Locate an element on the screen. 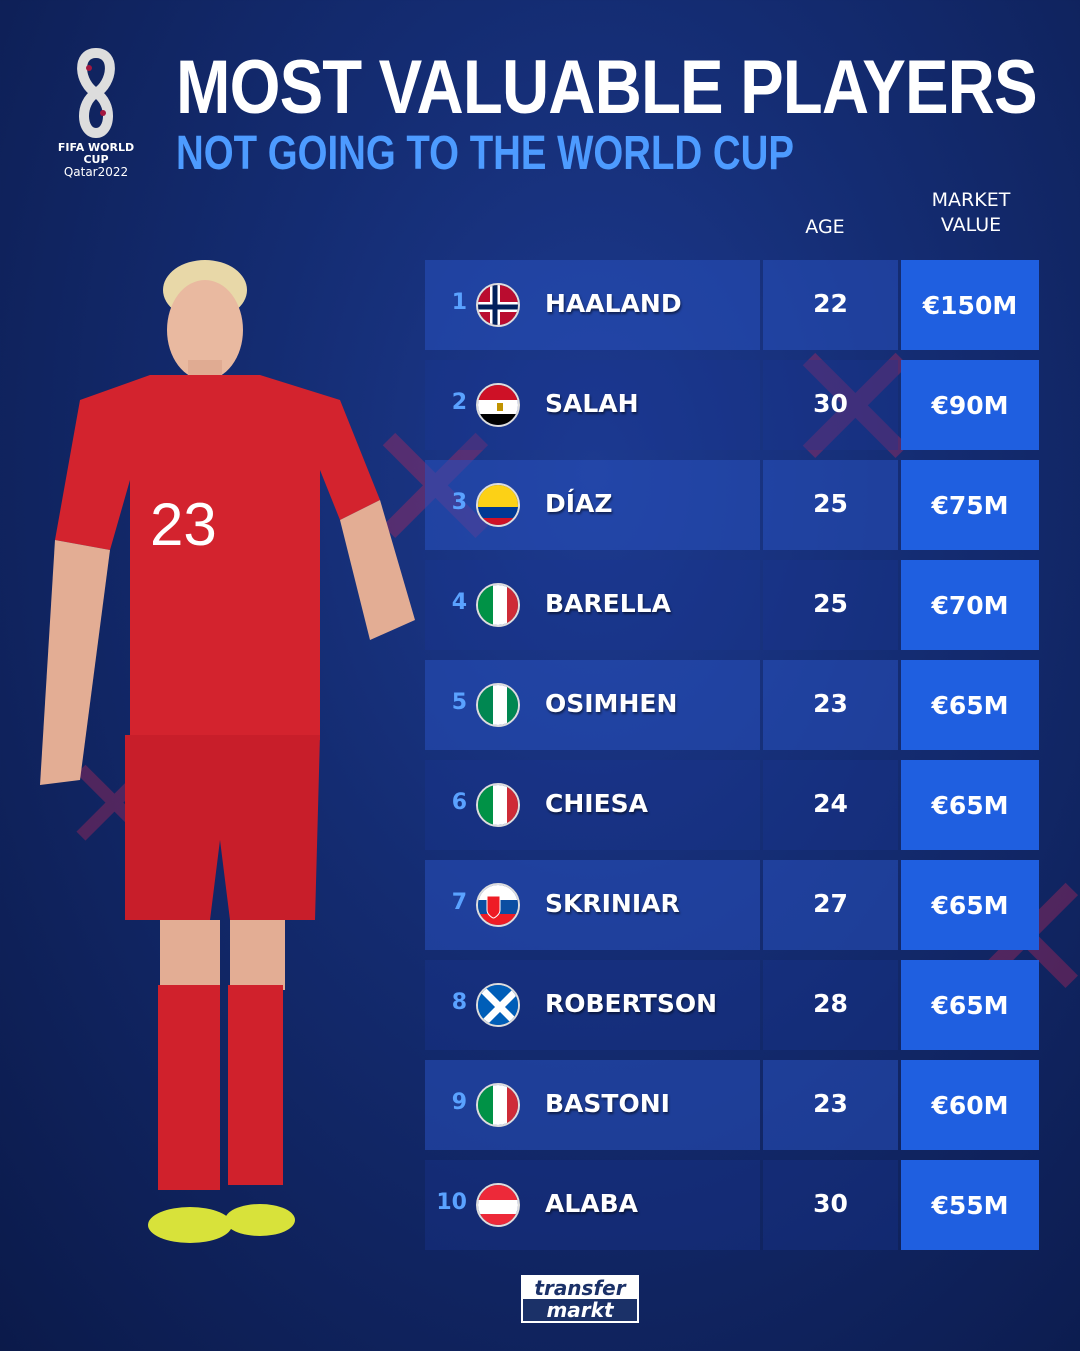  table-row: 7 SKRINIAR 27 €65M is located at coordinates (732, 905).